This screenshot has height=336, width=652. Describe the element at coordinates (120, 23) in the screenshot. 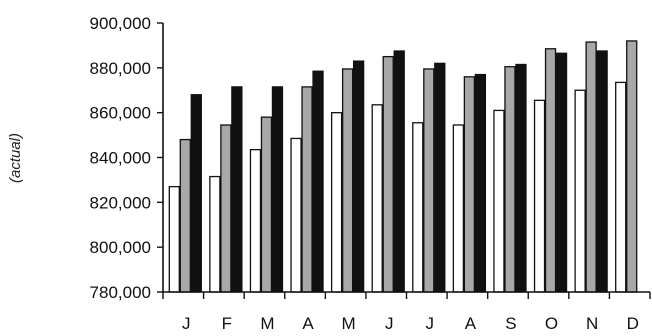

I see `y-tick-label: 900,000` at that location.